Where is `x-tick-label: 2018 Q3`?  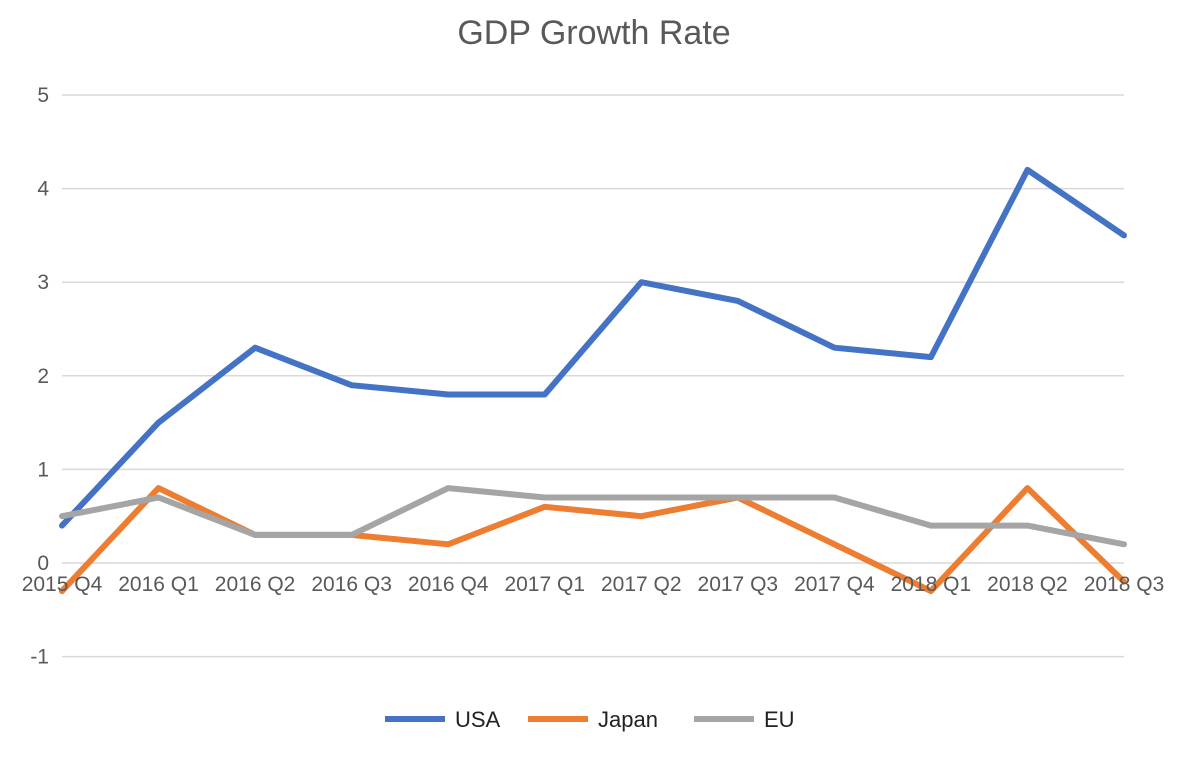
x-tick-label: 2018 Q3 is located at coordinates (1124, 584).